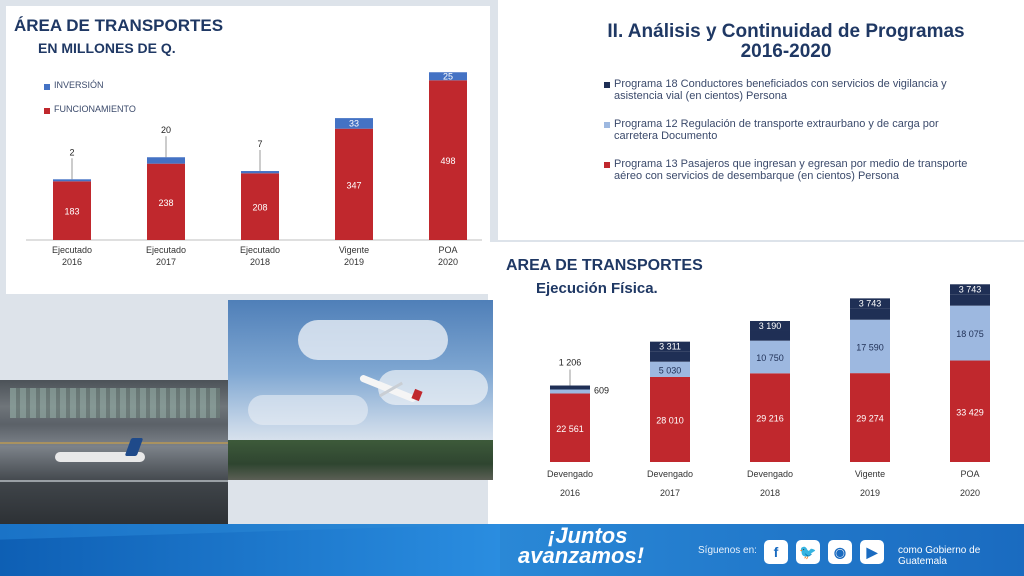  I want to click on label-funcionamiento: 208, so click(259, 208).